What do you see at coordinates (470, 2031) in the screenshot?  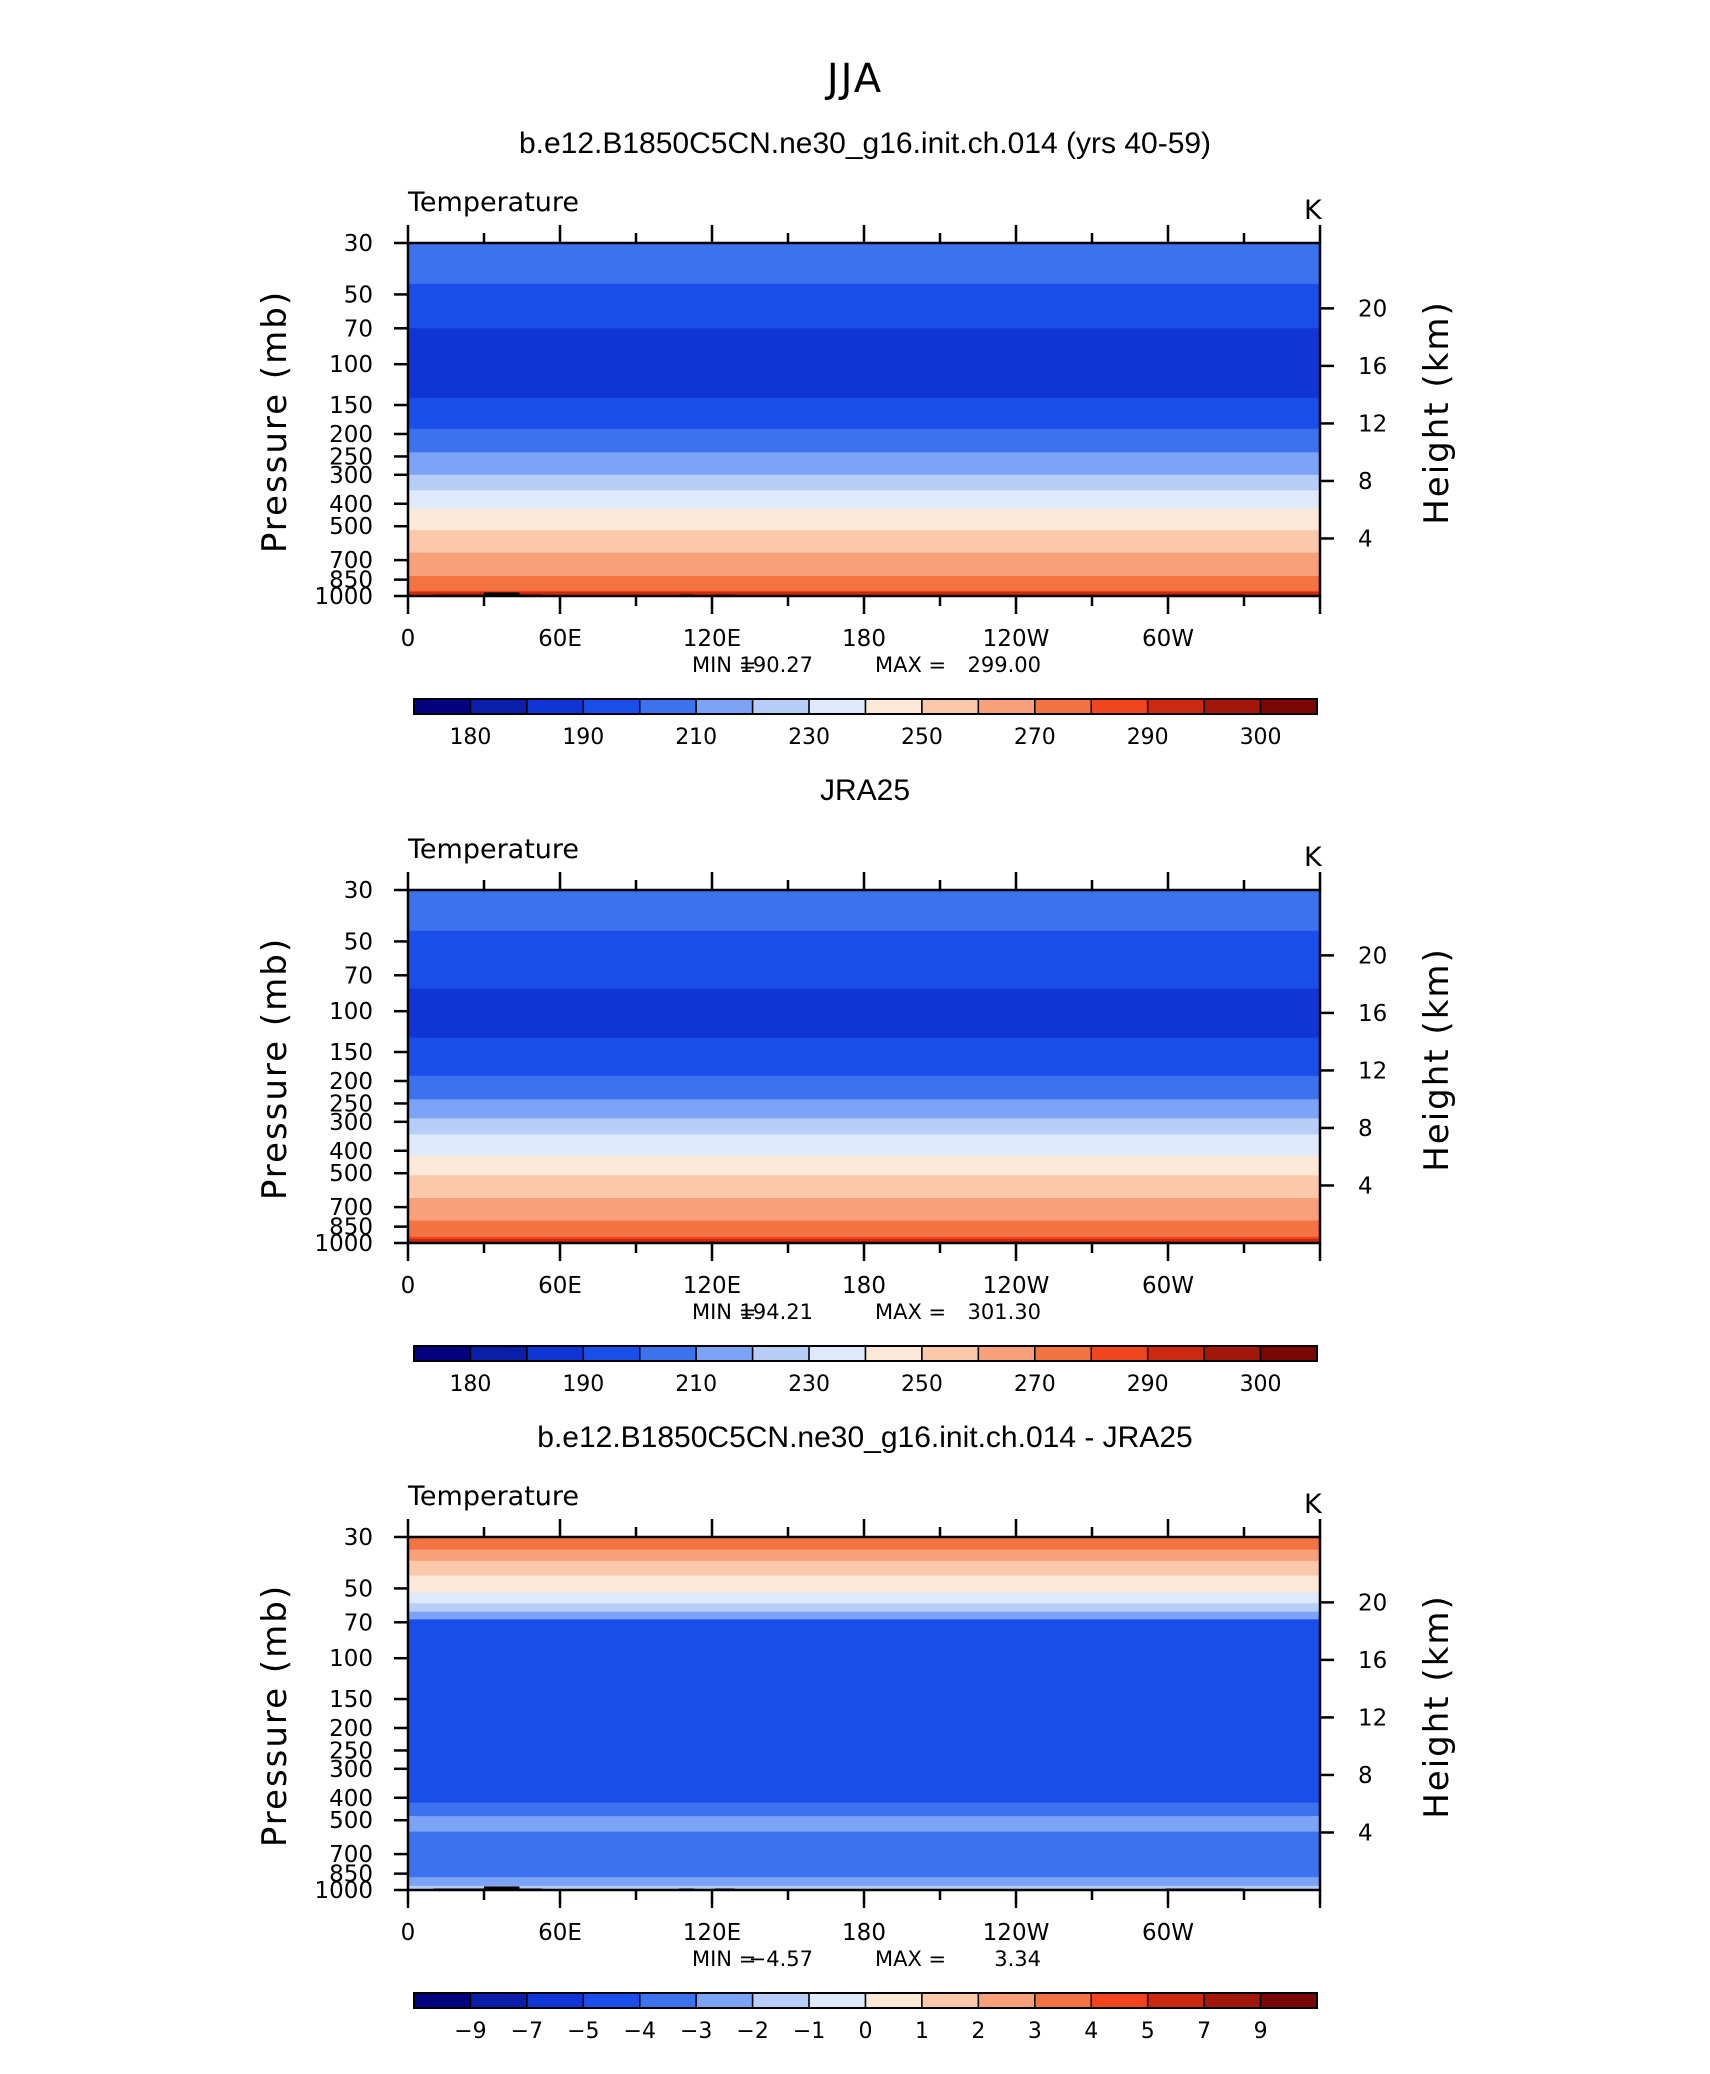 I see `colorbar-label: −9` at bounding box center [470, 2031].